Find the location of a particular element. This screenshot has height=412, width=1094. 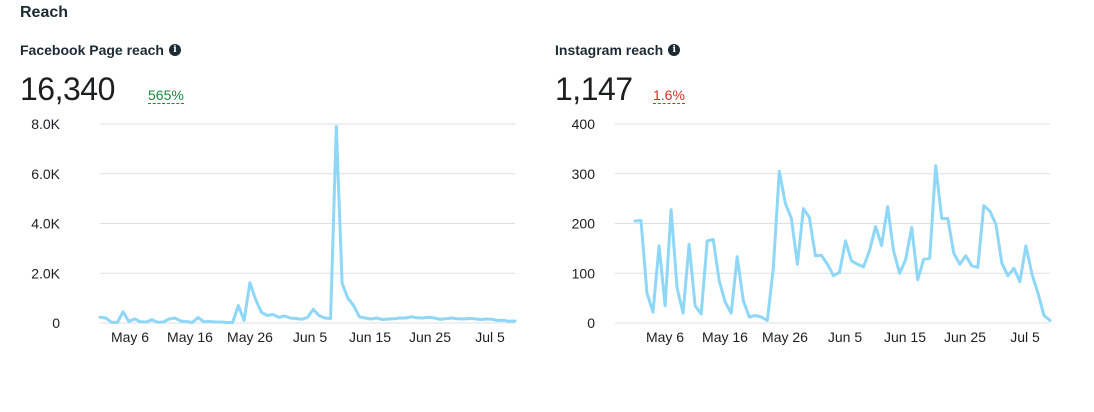

facebook-reach-label: Facebook Page reach i is located at coordinates (100, 50).